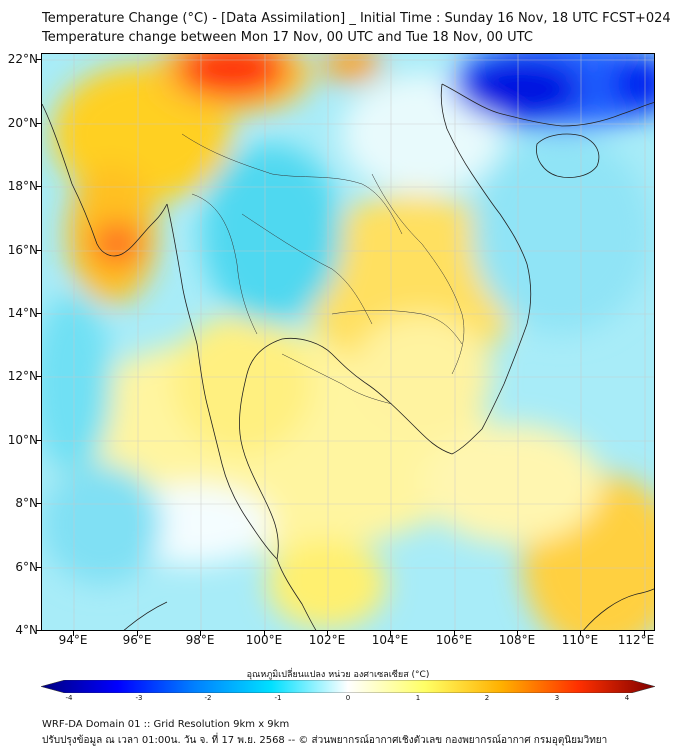 The width and height of the screenshot is (676, 756). I want to click on lon-label-106e: 106°E, so click(454, 640).